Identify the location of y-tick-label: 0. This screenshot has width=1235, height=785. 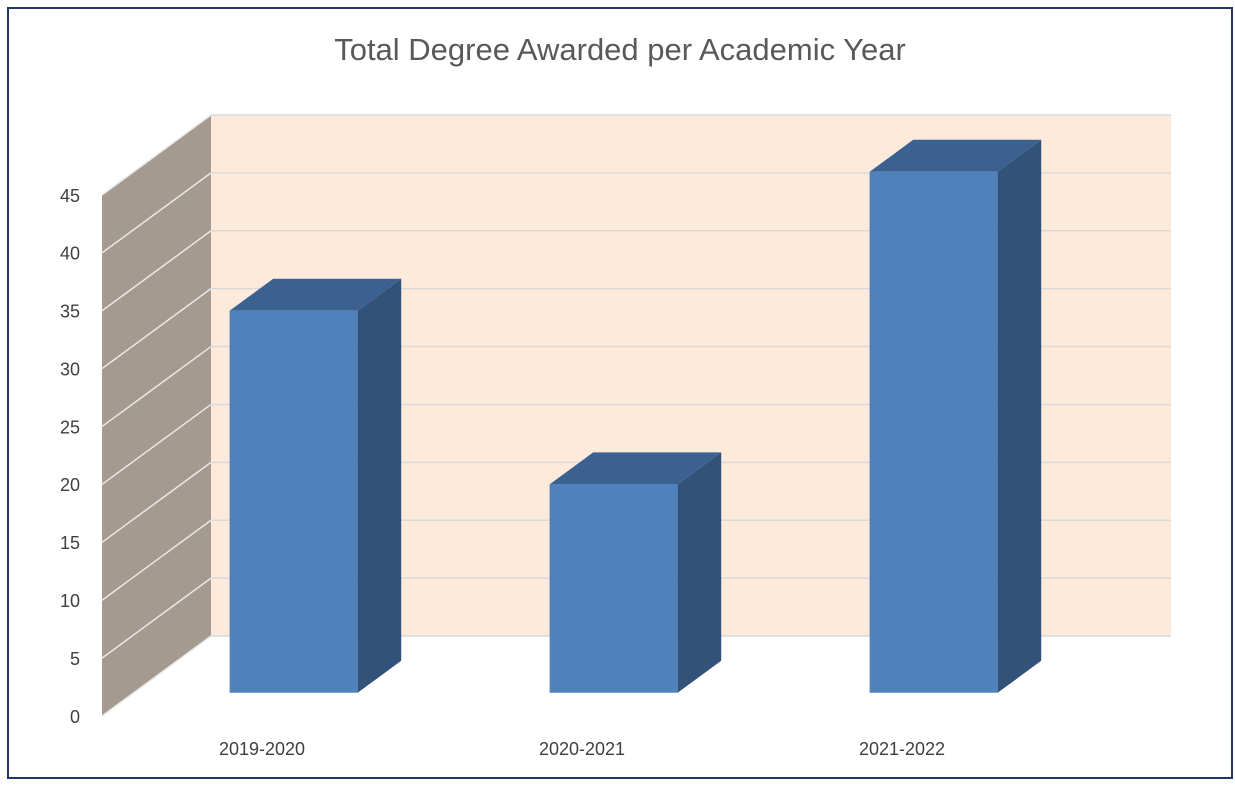
(75, 717).